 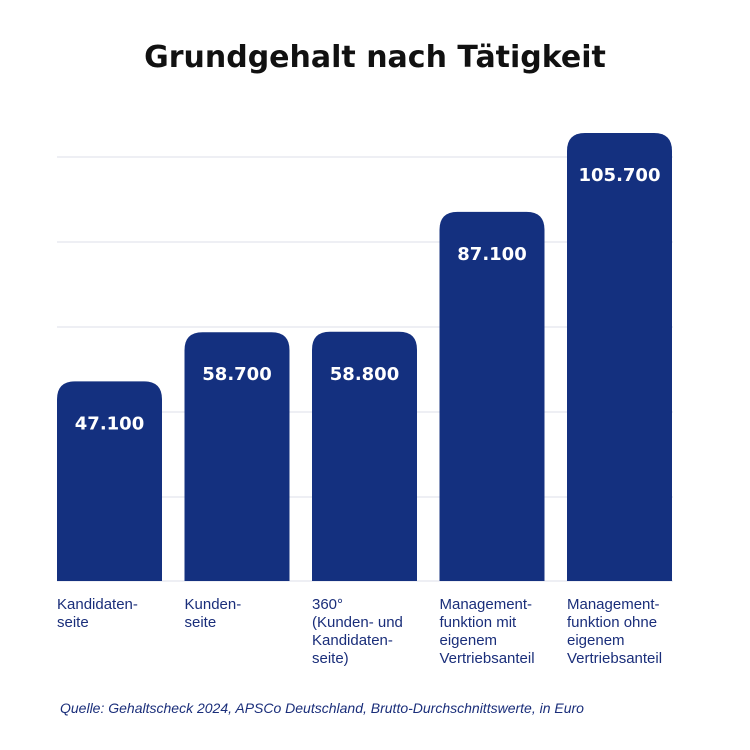 I want to click on value-label-1: 58.700, so click(x=236, y=374).